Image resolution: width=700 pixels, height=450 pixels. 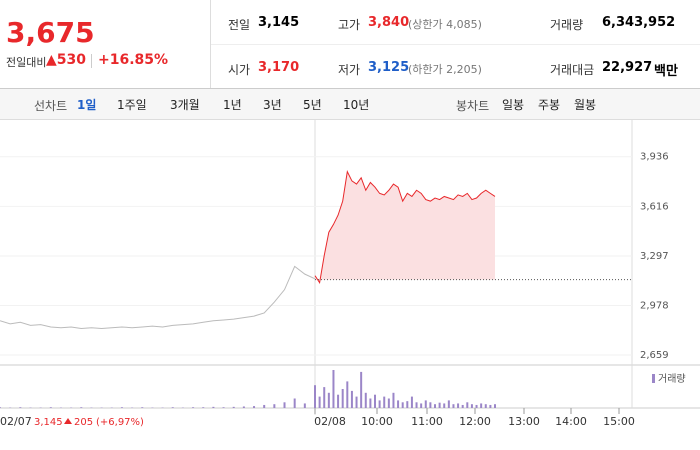 I want to click on x-tick-label: 15:00, so click(x=619, y=421).